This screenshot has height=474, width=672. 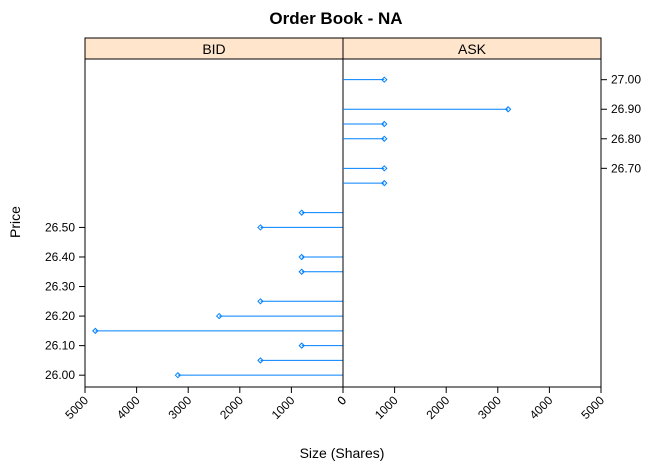 What do you see at coordinates (15, 222) in the screenshot?
I see `y-axis-label: Price` at bounding box center [15, 222].